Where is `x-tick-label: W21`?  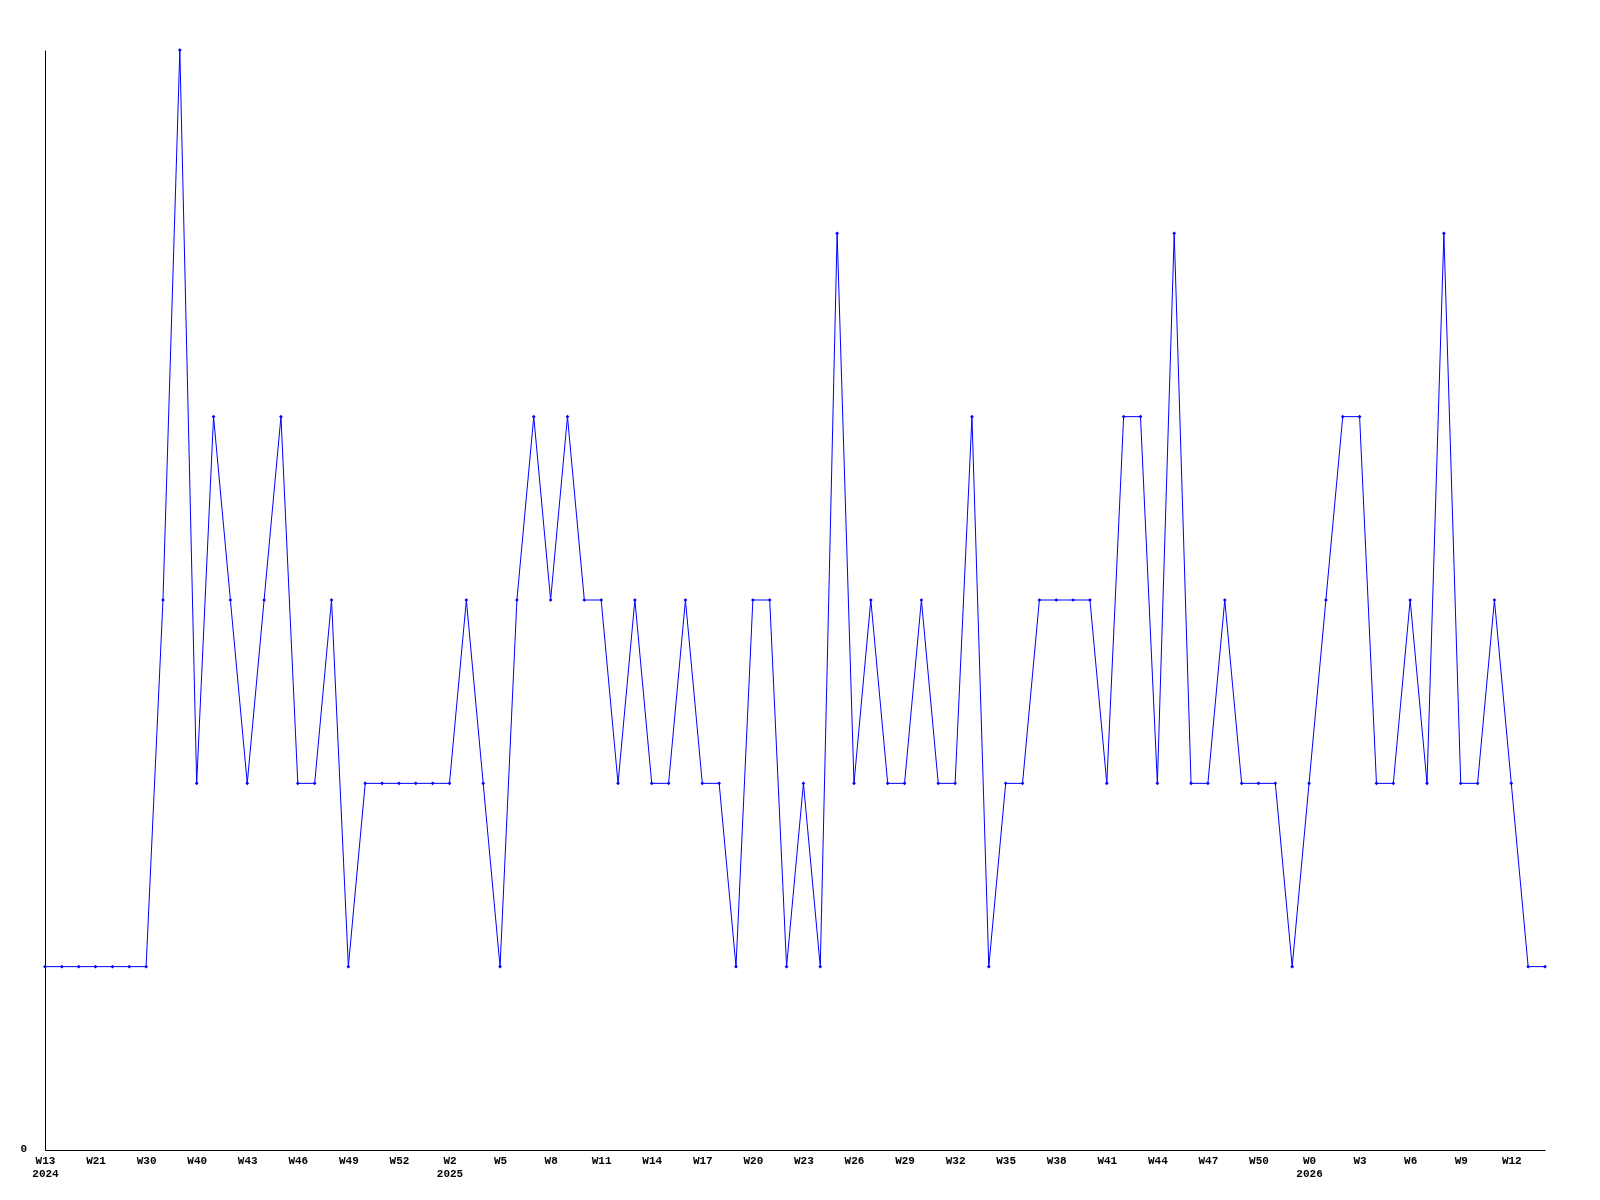 x-tick-label: W21 is located at coordinates (96, 1160).